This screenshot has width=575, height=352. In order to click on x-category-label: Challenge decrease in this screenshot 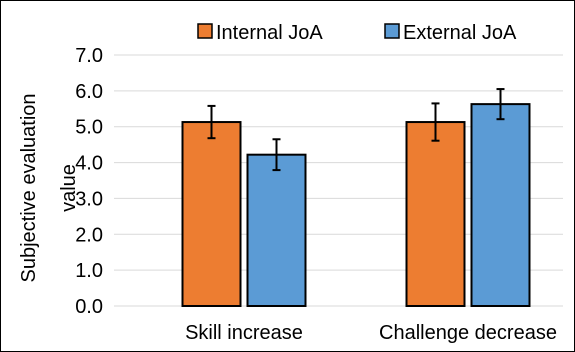, I will do `click(468, 333)`.